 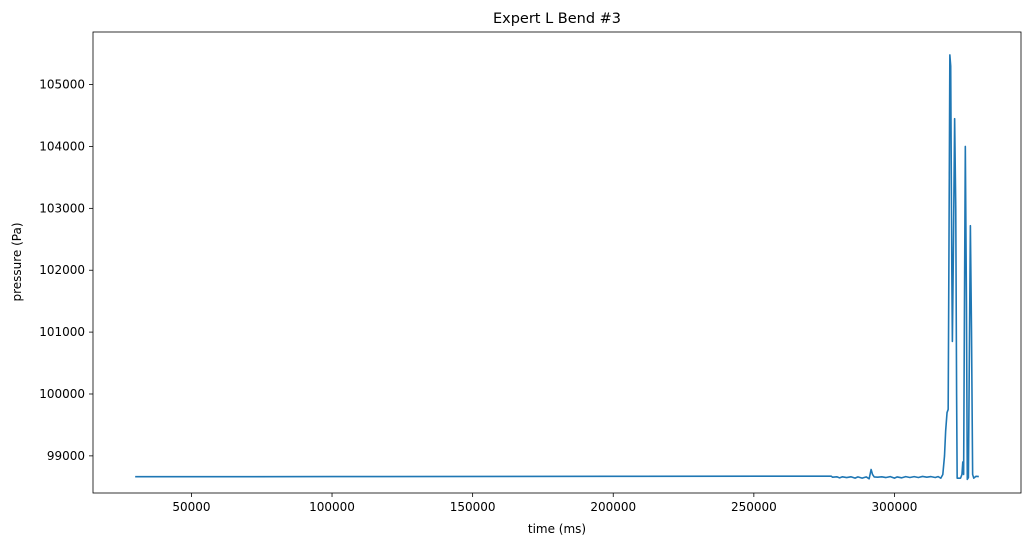 I want to click on y-tick-label: 103000, so click(x=62, y=208).